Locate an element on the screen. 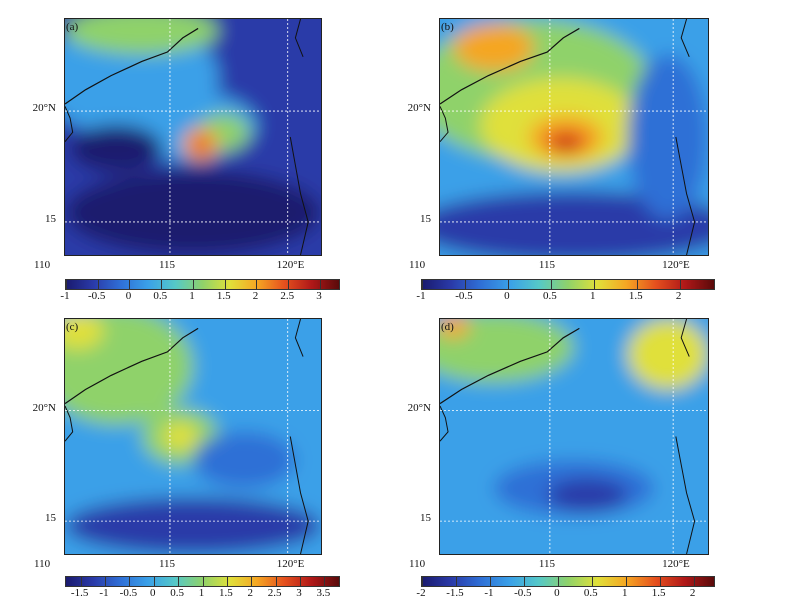 The height and width of the screenshot is (608, 787). panel-label: (a) is located at coordinates (72, 27).